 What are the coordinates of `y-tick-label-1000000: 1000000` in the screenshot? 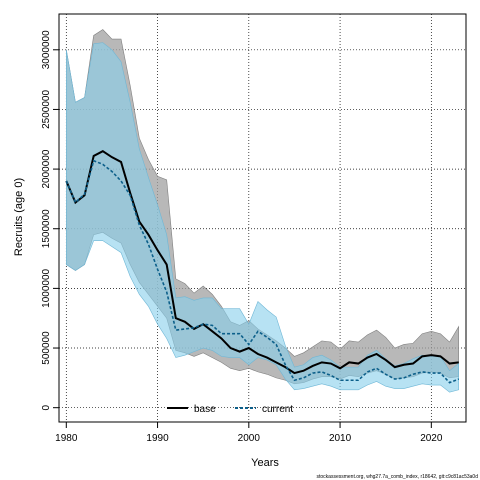 It's located at (46, 287).